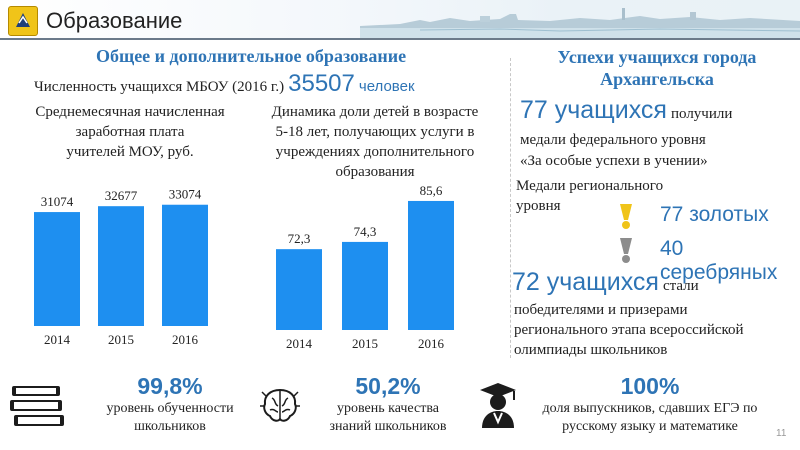 This screenshot has width=800, height=450. Describe the element at coordinates (510, 208) in the screenshot. I see `section-divider` at that location.